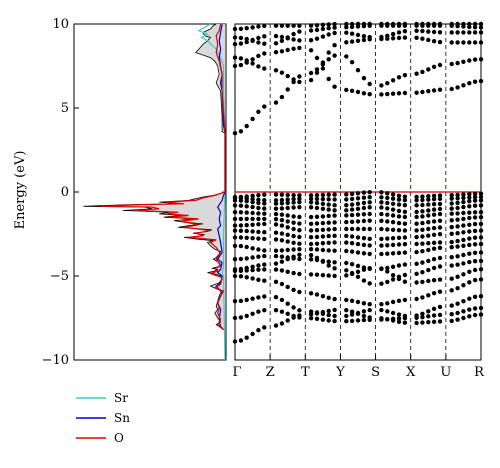 The height and width of the screenshot is (468, 500). I want to click on y-tick-label: 5, so click(65, 108).